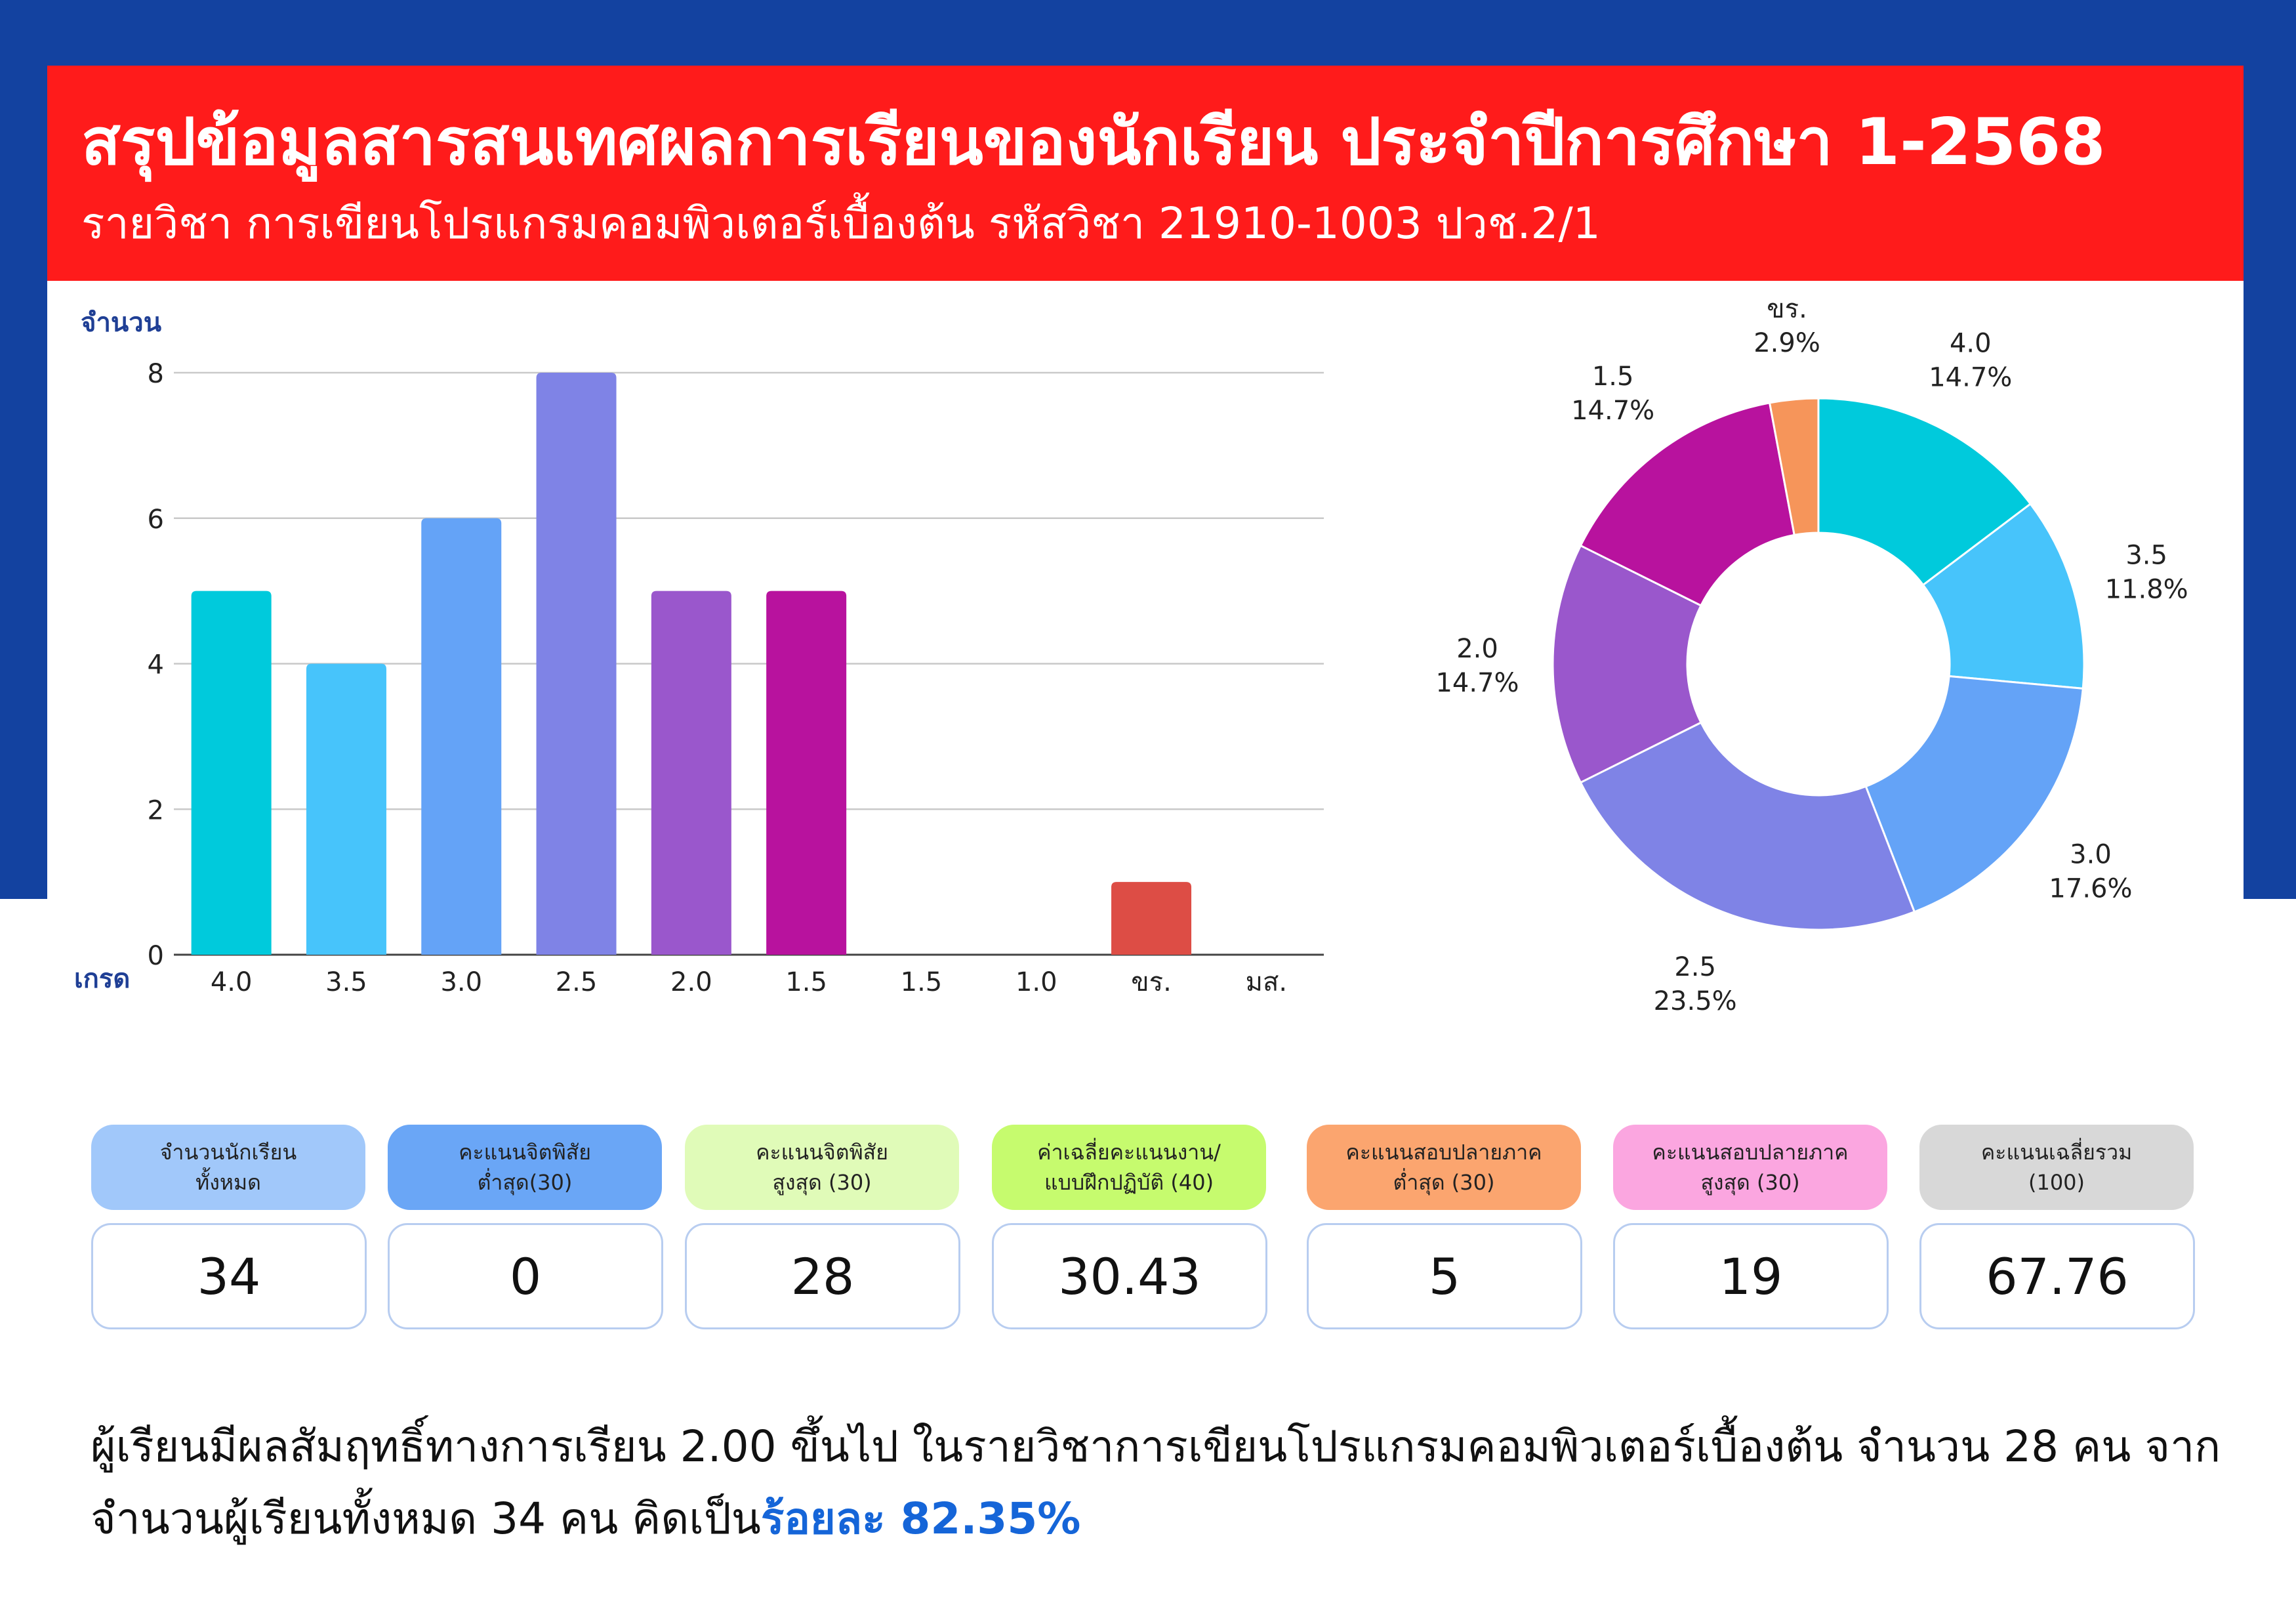 The height and width of the screenshot is (1624, 2296). Describe the element at coordinates (1971, 344) in the screenshot. I see `slice-label: 4.0` at that location.